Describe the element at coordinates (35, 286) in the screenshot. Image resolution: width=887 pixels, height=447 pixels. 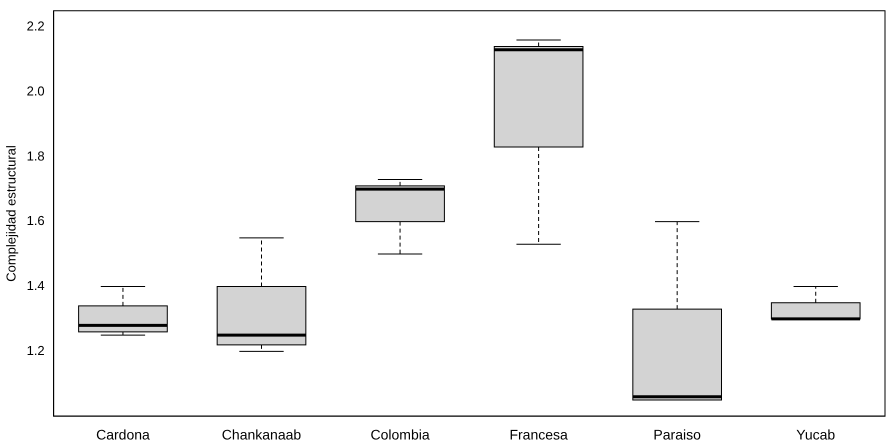
I see `y-tick-label: 1.4` at that location.